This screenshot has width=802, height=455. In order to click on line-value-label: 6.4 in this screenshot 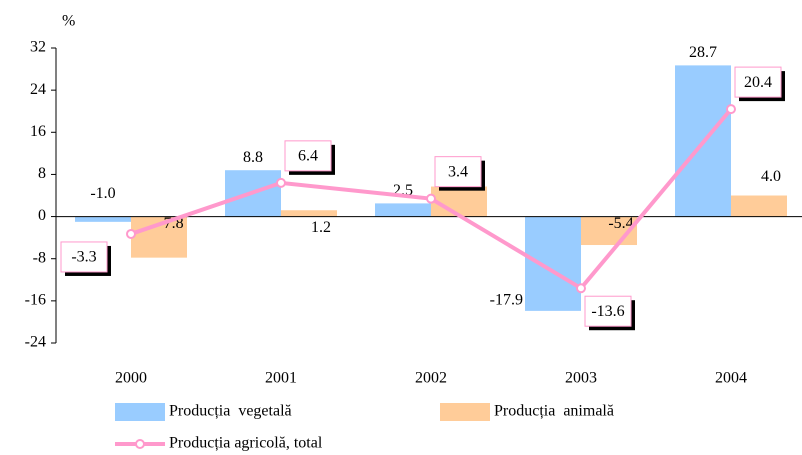, I will do `click(308, 156)`.